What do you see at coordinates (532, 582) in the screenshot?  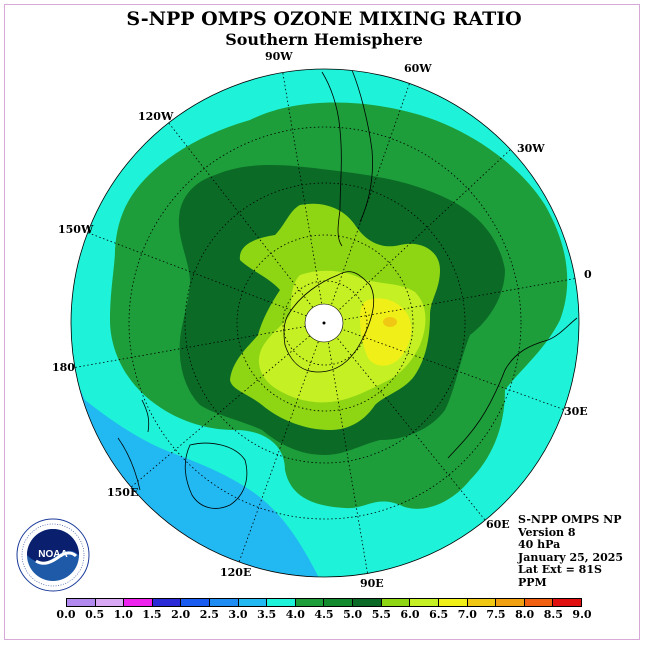 I see `info-units: PPM` at bounding box center [532, 582].